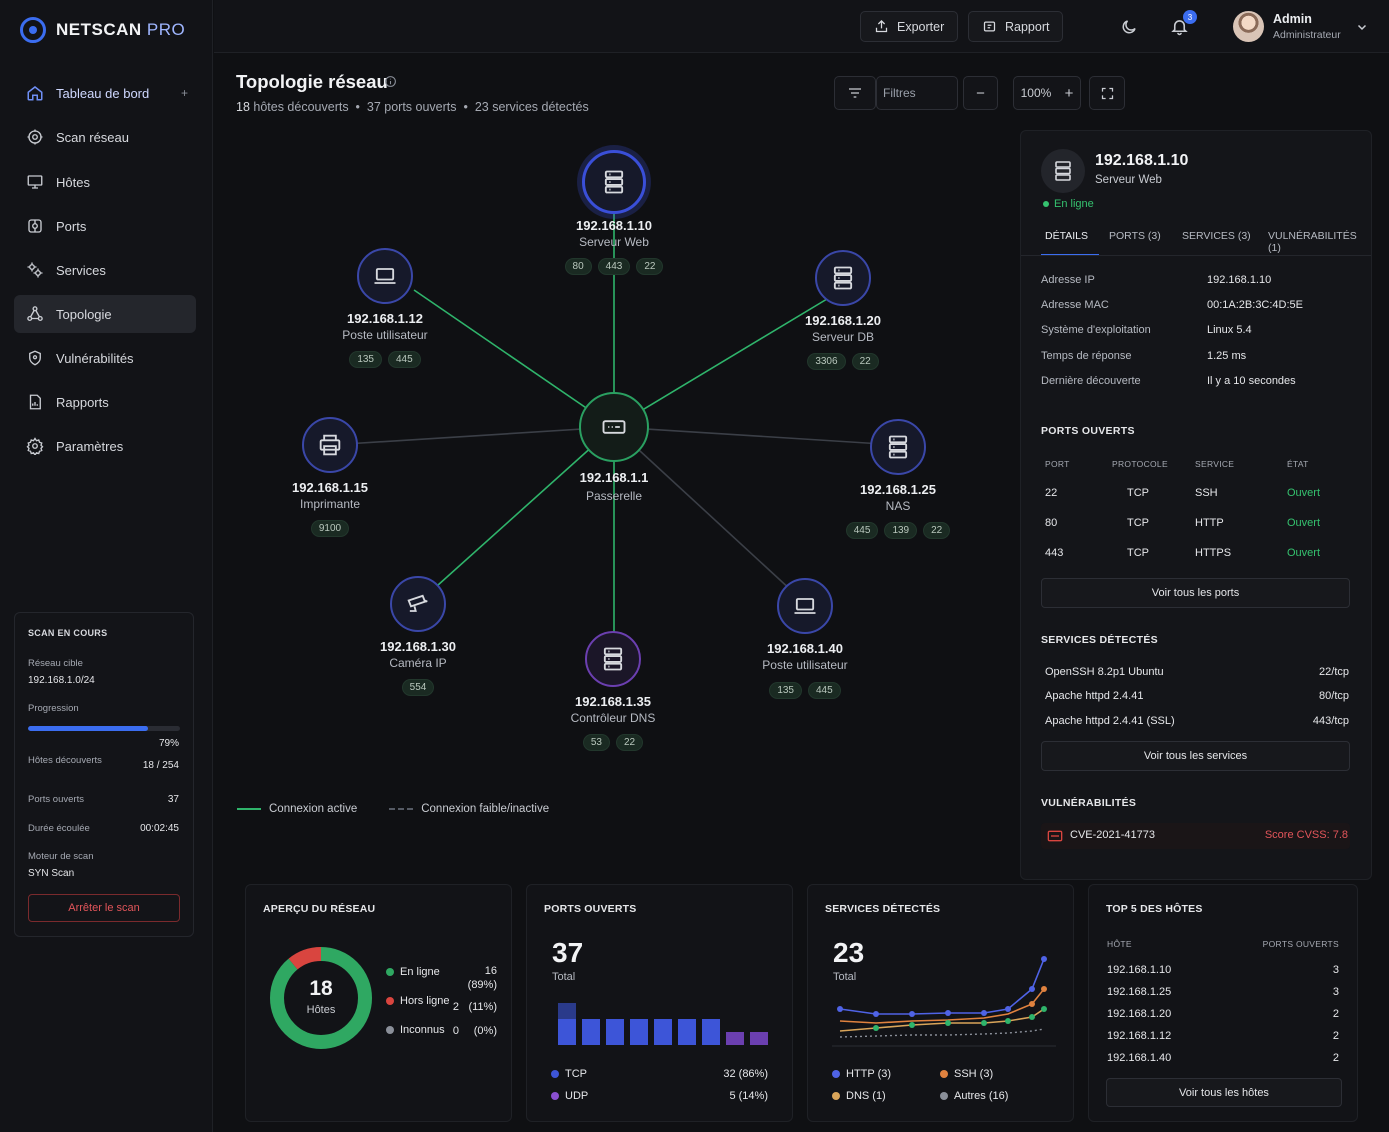  Describe the element at coordinates (917, 93) in the screenshot. I see `filter-input: Filtres` at that location.